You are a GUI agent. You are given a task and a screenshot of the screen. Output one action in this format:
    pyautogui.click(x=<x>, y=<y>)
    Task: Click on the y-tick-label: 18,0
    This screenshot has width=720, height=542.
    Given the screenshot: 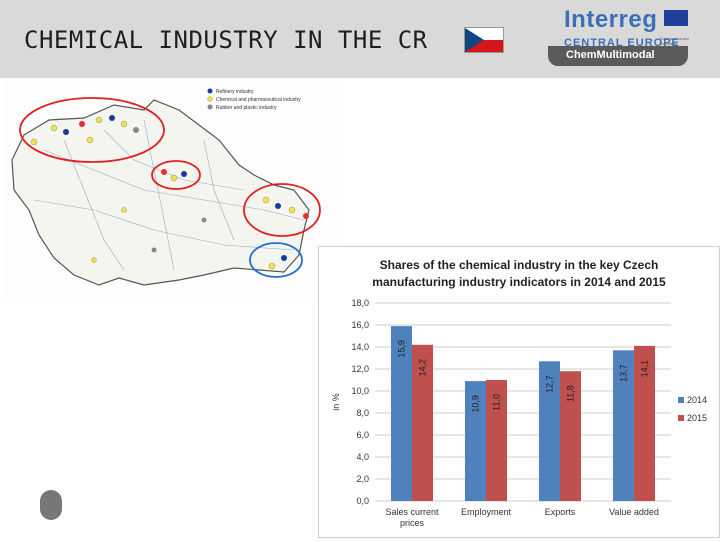 What is the action you would take?
    pyautogui.click(x=360, y=303)
    